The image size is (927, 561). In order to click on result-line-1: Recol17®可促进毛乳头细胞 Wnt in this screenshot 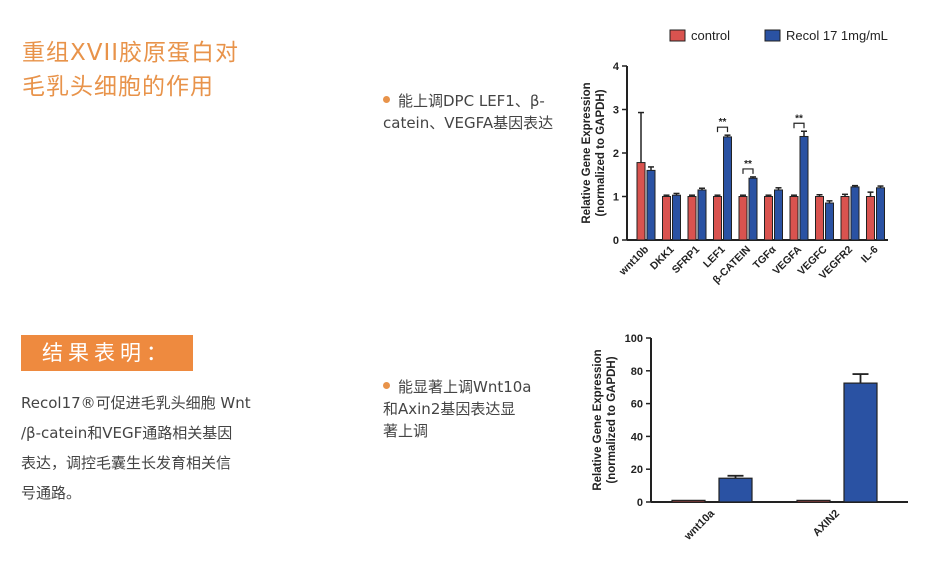, I will do `click(136, 403)`.